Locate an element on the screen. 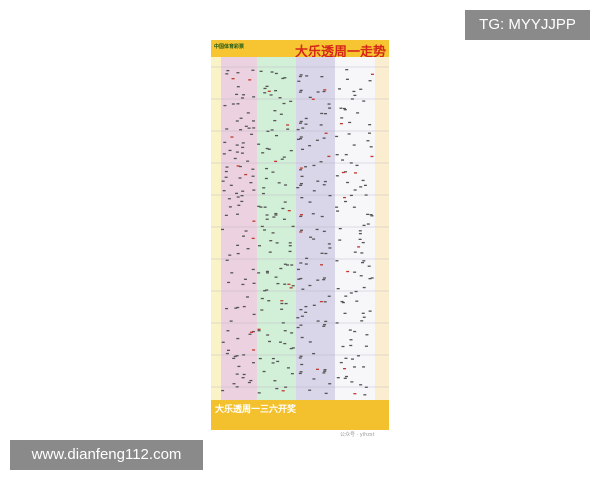 The image size is (600, 480). website-watermark: www.dianfeng112.com is located at coordinates (106, 455).